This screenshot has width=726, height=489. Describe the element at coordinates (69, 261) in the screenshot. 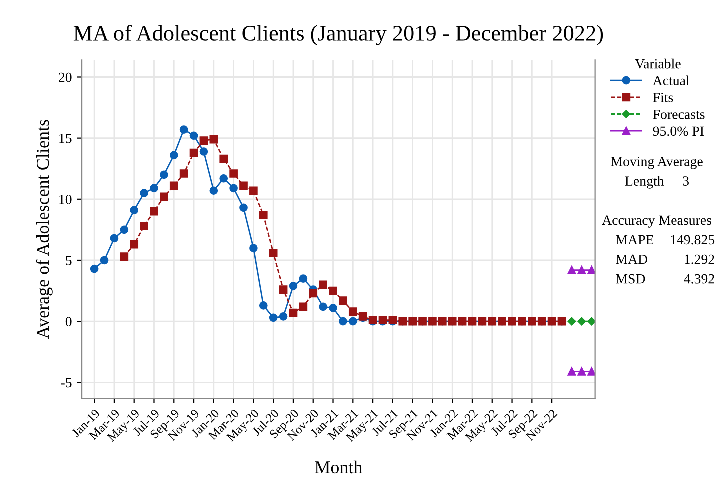

I see `y-tick-label: 5` at that location.